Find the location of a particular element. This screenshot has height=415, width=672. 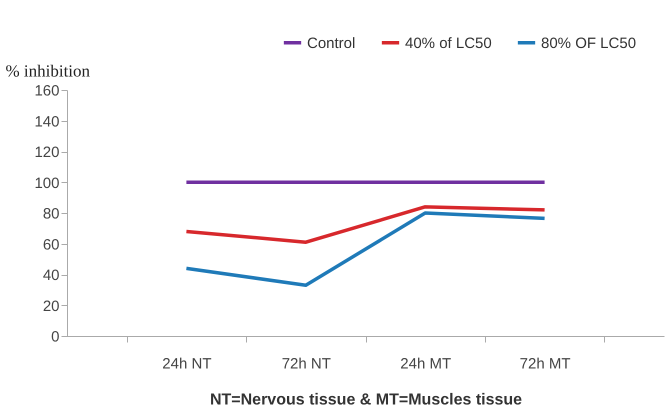

y-tick-label: 100 is located at coordinates (47, 183).